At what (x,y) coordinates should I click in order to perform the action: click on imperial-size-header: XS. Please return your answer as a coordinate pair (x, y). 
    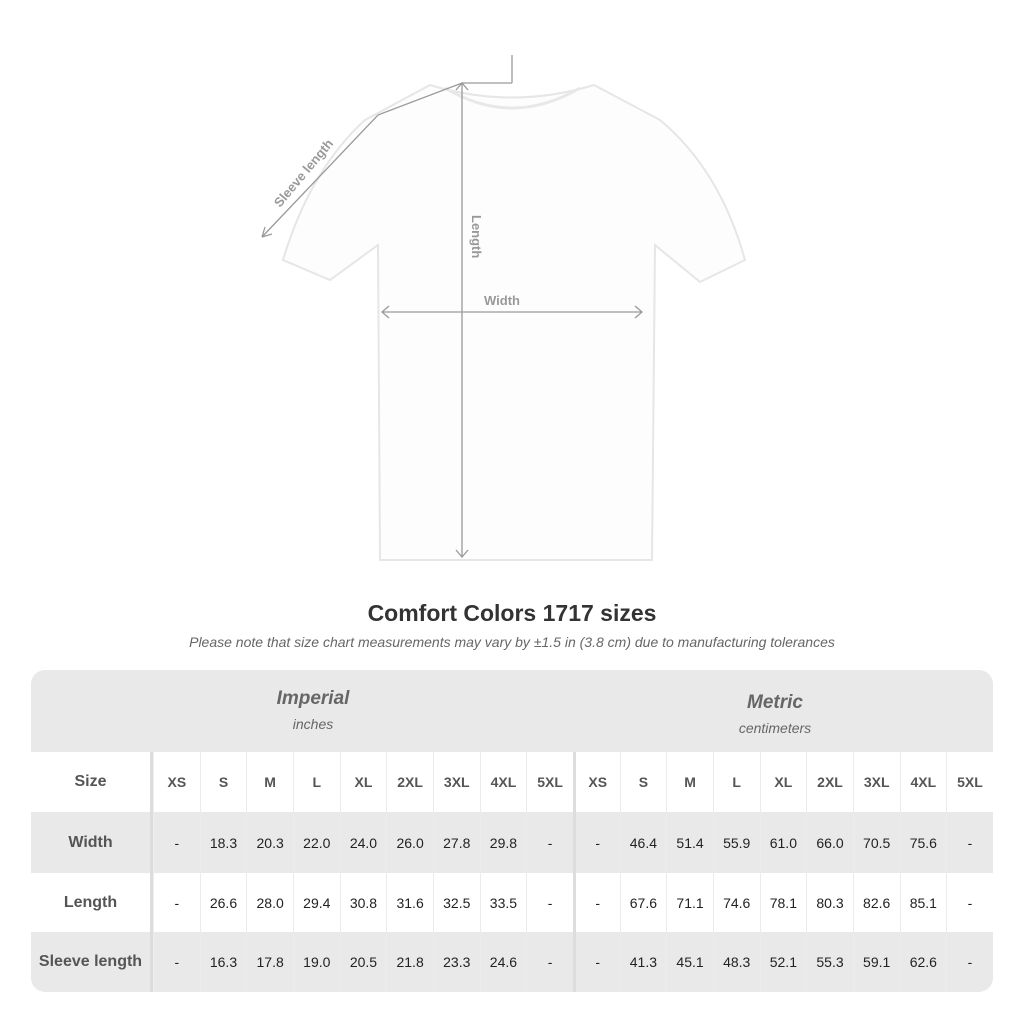
    Looking at the image, I should click on (176, 782).